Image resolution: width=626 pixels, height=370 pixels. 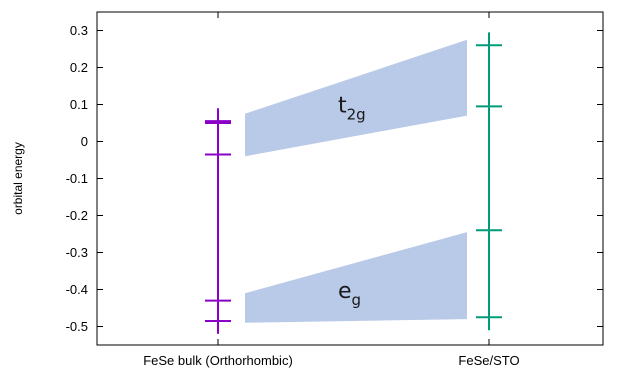 I want to click on band-label-1: eg, so click(x=349, y=294).